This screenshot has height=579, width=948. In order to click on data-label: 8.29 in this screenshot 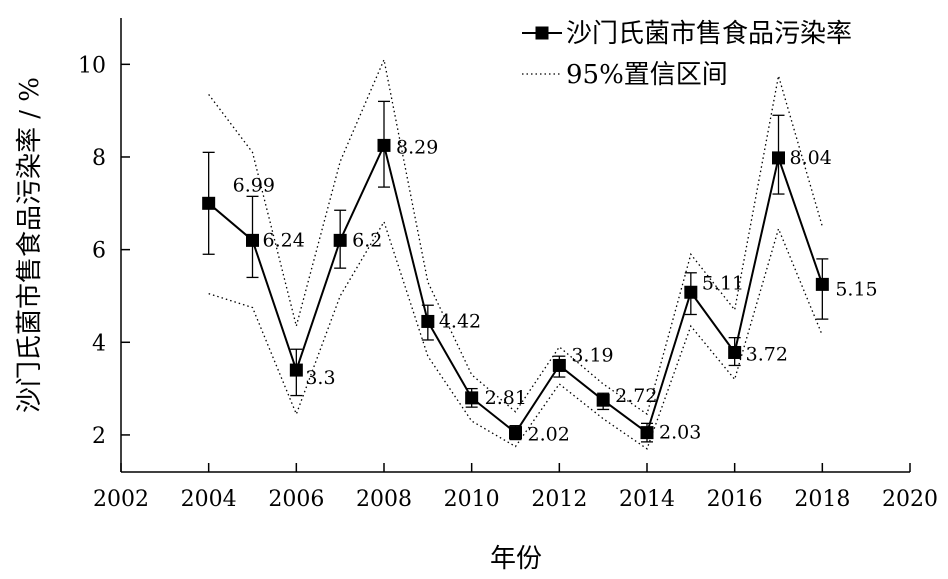, I will do `click(417, 147)`.